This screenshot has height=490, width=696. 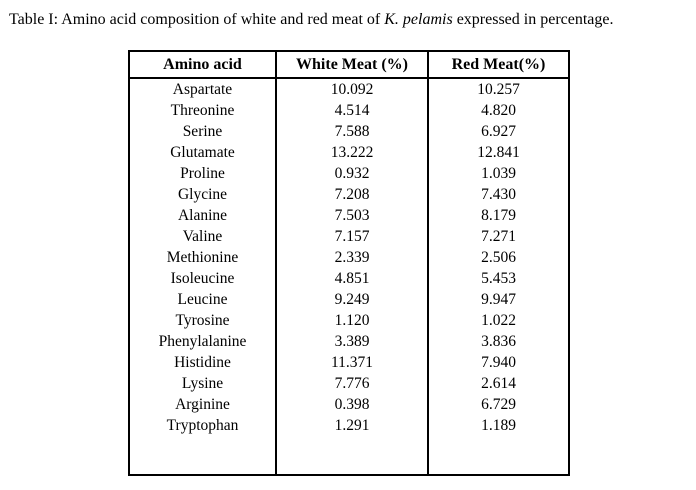 I want to click on table-row: Glutamate 13.222 12.841, so click(x=349, y=152).